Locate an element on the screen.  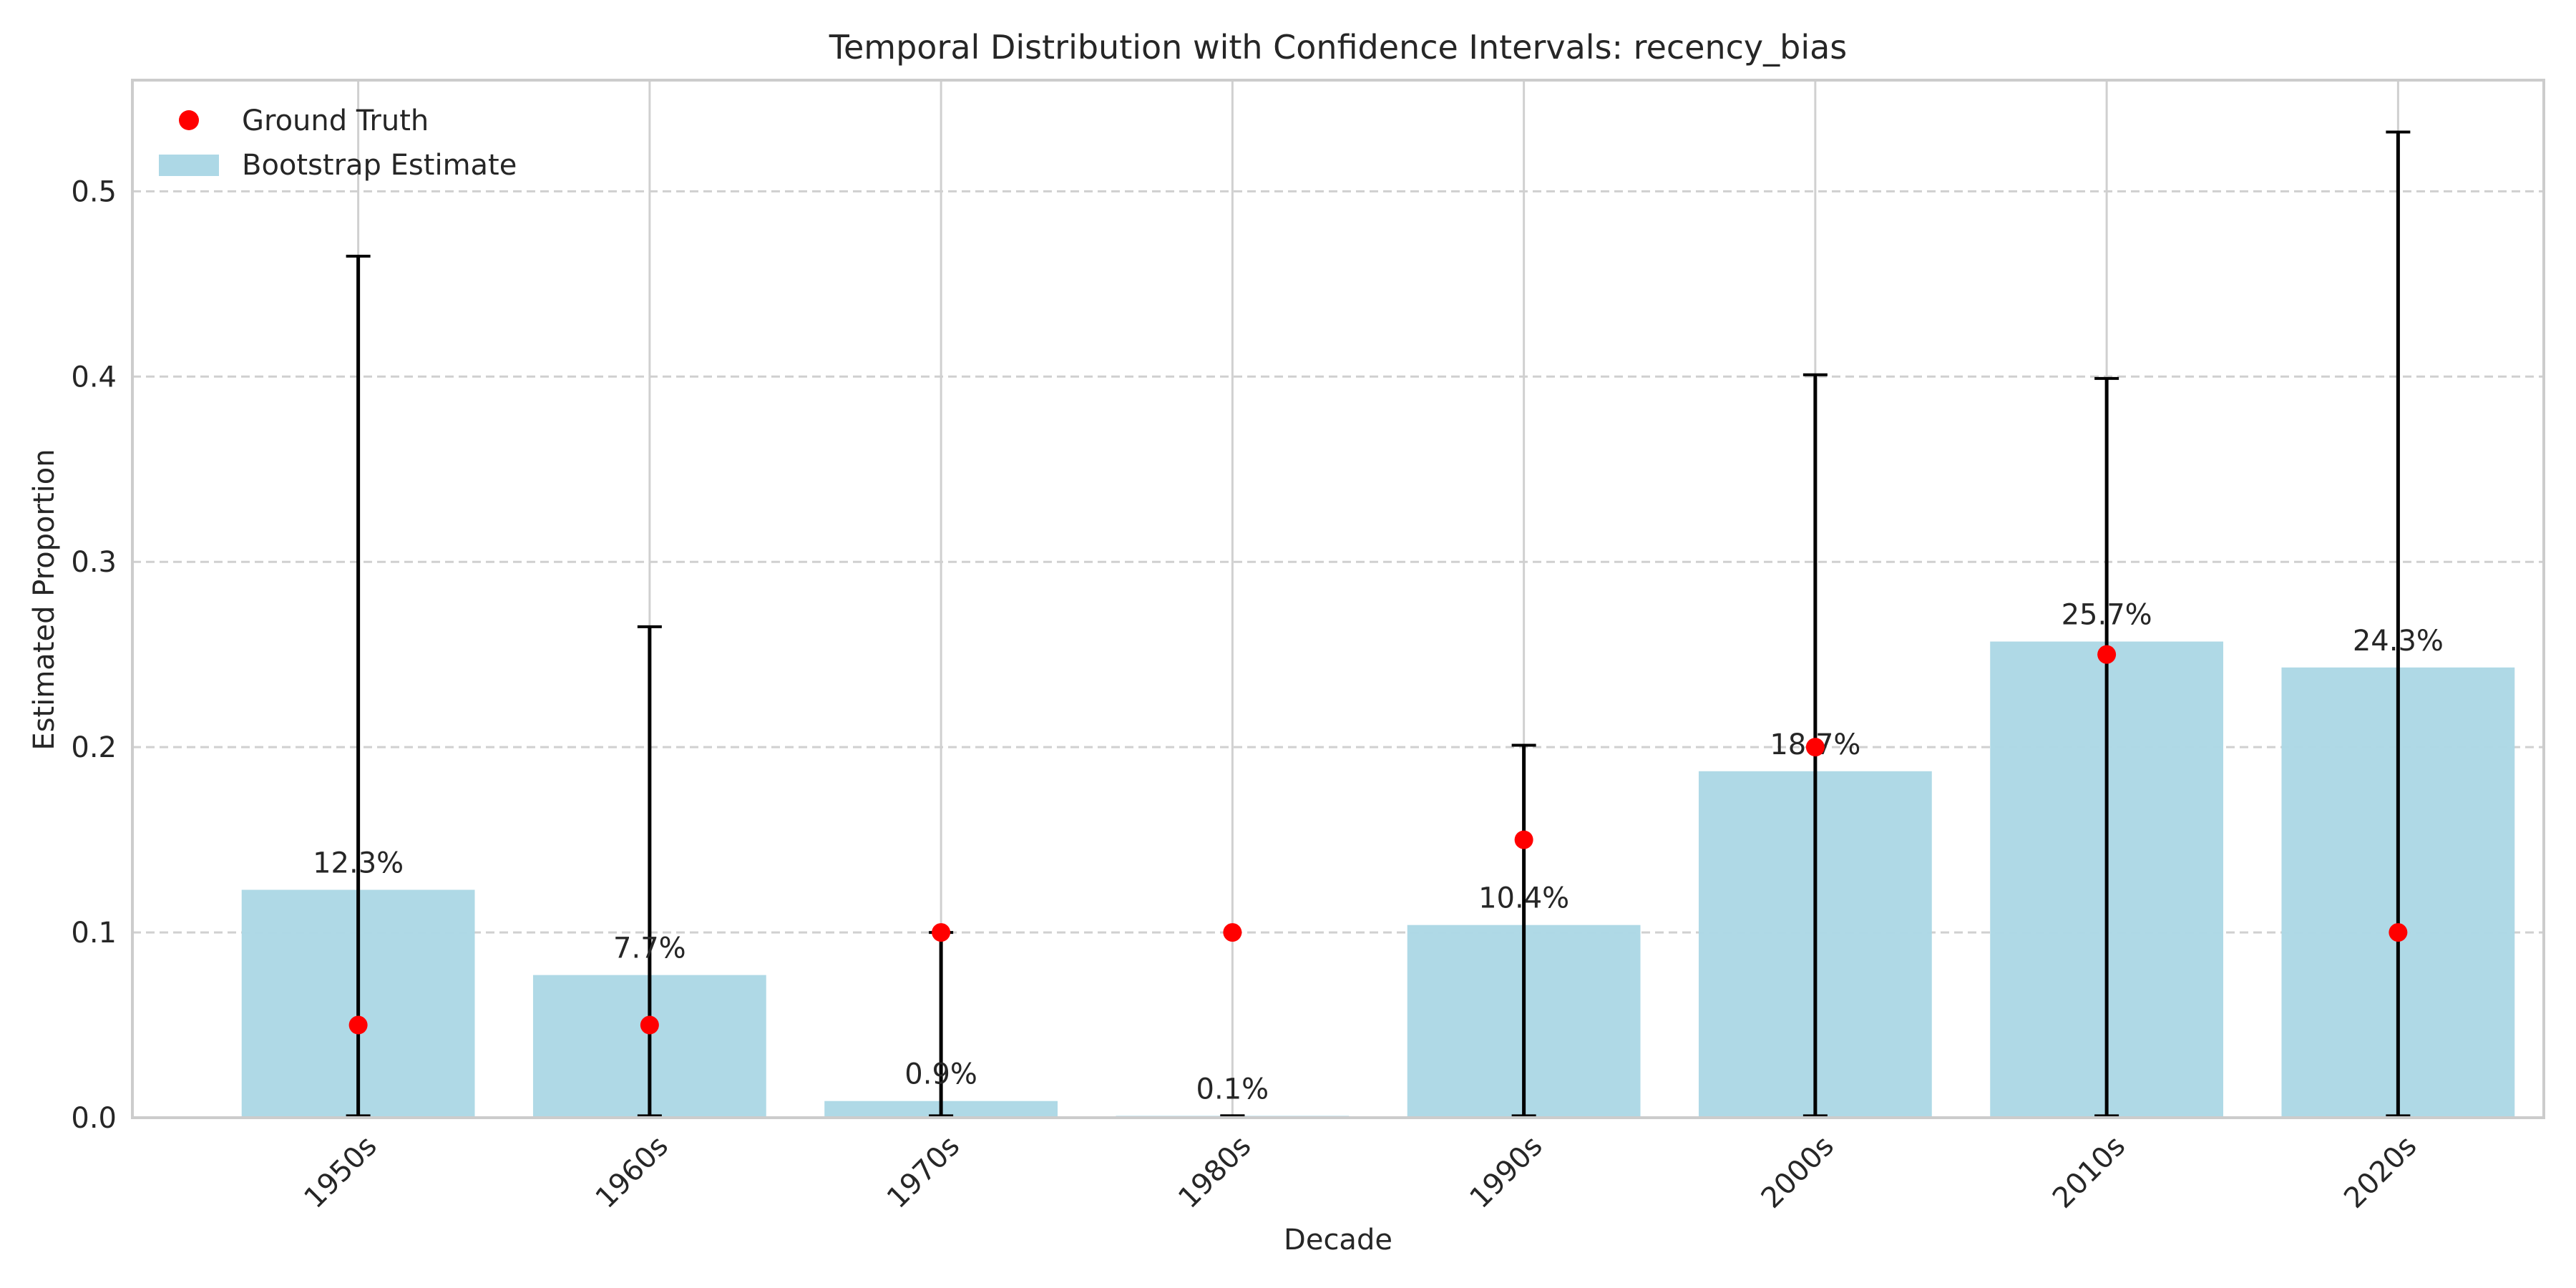
bar-value-label: 25.7% is located at coordinates (2107, 615).